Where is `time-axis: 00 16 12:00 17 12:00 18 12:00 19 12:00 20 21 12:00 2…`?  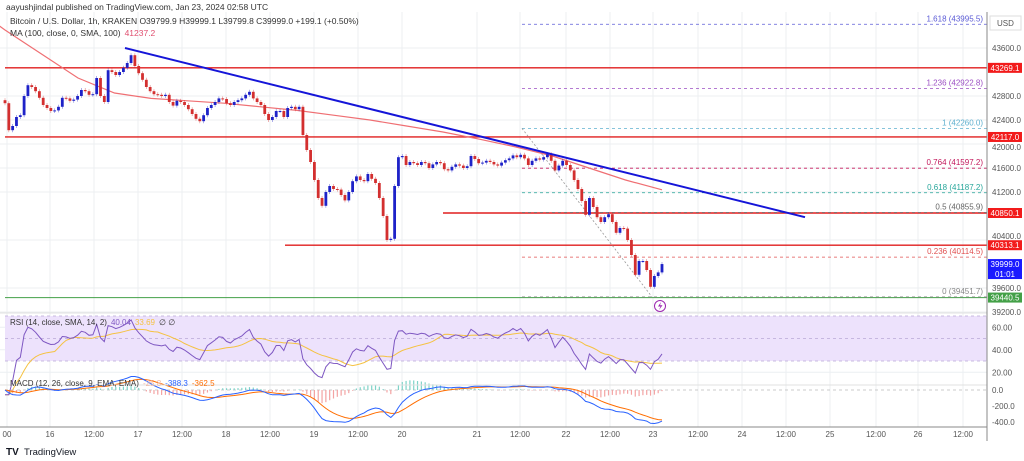
time-axis: 00 16 12:00 17 12:00 18 12:00 19 12:00 20 21 12:00 2… is located at coordinates (488, 434).